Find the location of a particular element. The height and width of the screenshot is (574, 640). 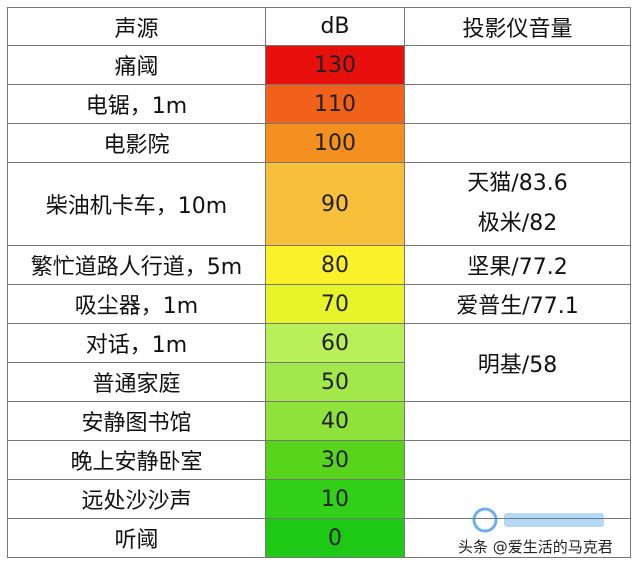

source-cell: 柴油机卡车，10m is located at coordinates (136, 204).